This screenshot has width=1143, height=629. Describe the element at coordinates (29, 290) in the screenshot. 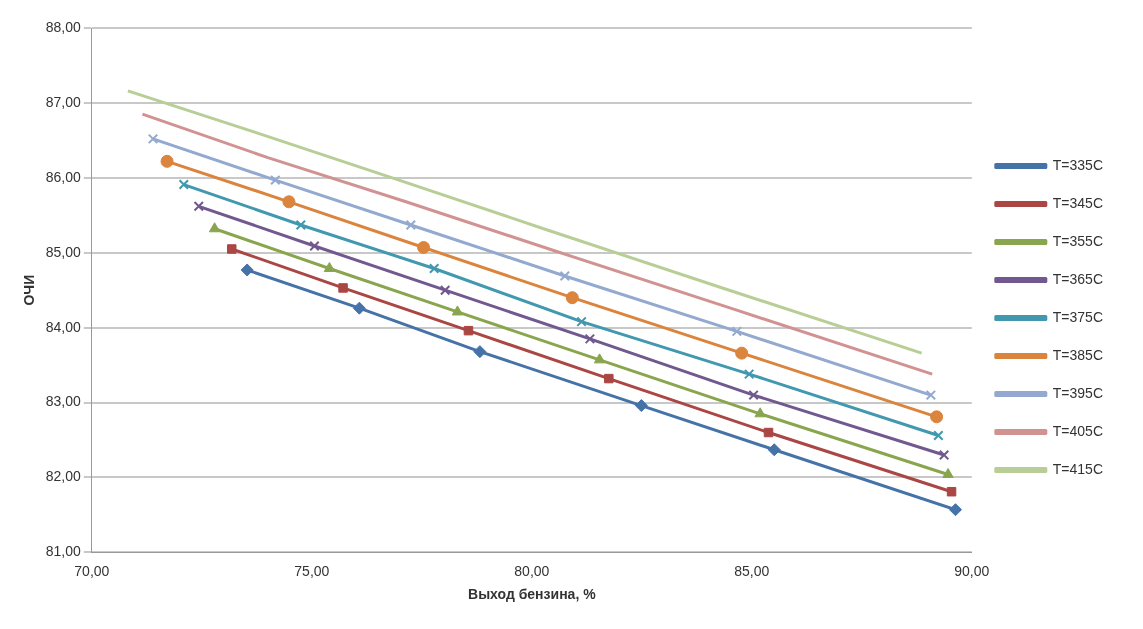

I see `y-axis-title: ОЧИ` at that location.